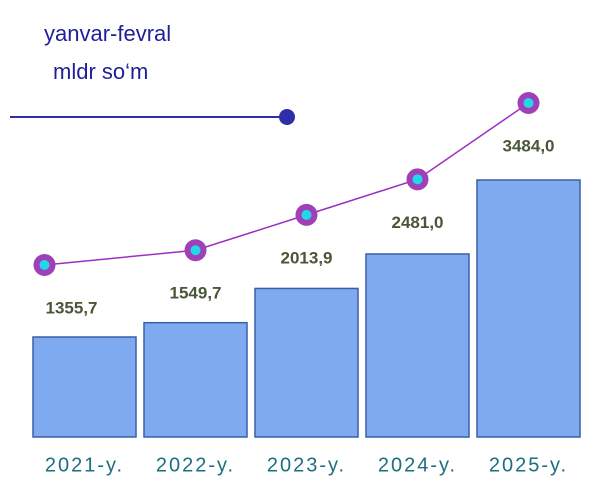 This screenshot has height=477, width=592. What do you see at coordinates (100, 71) in the screenshot?
I see `chart-subtitle: mldr so‘m` at bounding box center [100, 71].